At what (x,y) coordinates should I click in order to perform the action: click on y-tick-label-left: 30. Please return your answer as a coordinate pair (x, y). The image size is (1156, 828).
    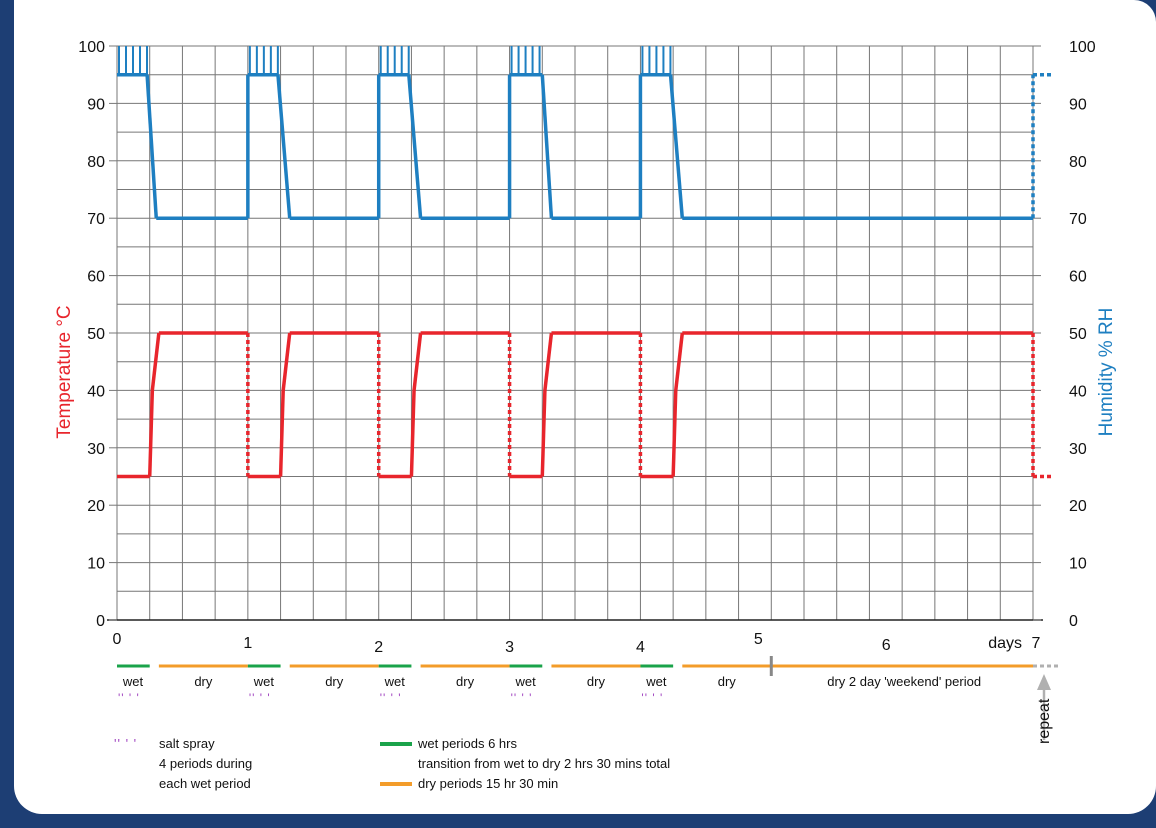
    Looking at the image, I should click on (96, 449).